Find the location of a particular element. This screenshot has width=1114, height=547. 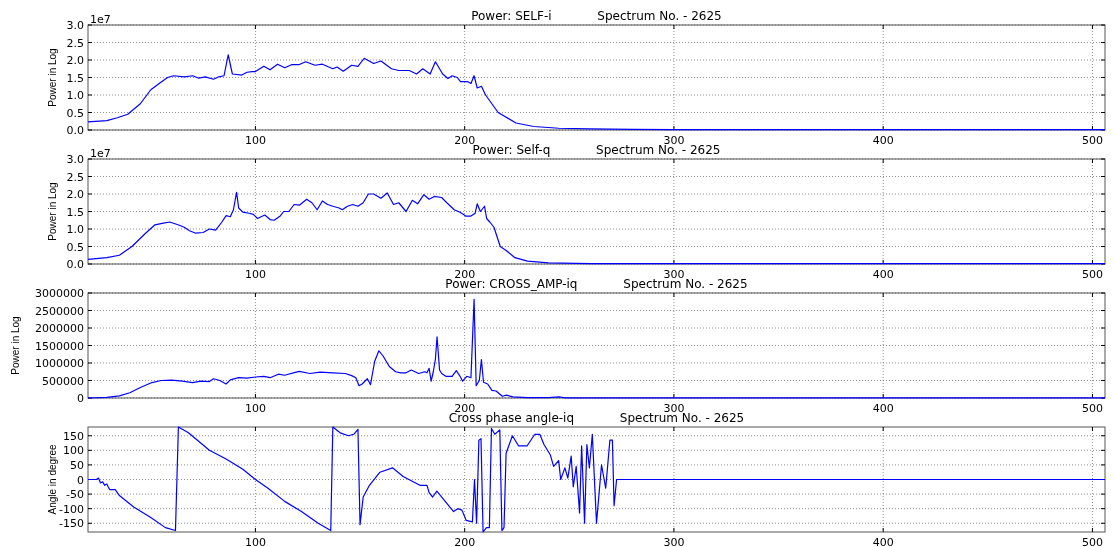

x-tick-label: 300 is located at coordinates (674, 541).